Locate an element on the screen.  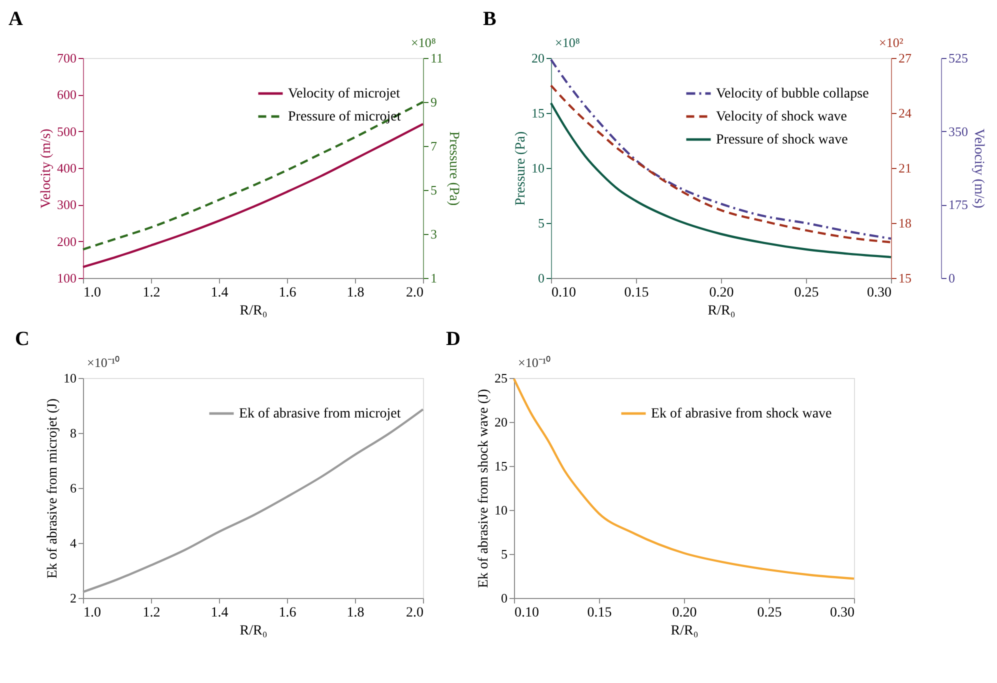
y2-tick-label: 27 is located at coordinates (905, 58).